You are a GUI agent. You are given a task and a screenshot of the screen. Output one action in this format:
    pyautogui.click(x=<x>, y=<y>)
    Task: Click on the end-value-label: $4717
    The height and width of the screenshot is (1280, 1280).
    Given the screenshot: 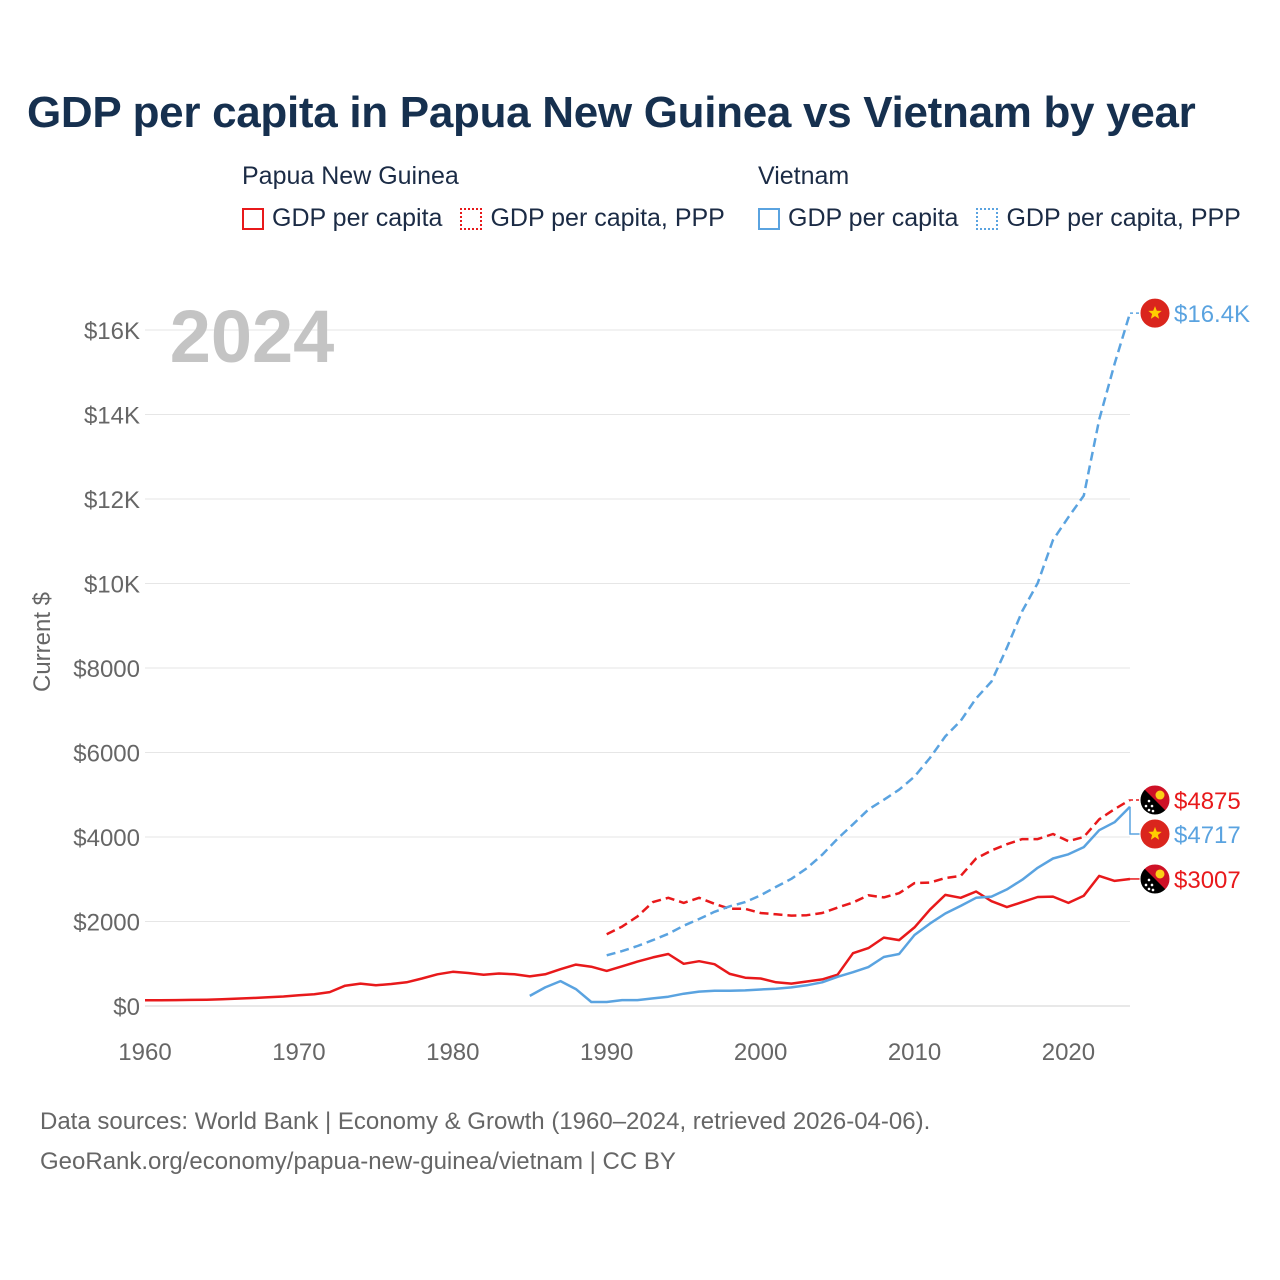 What is the action you would take?
    pyautogui.click(x=1207, y=835)
    